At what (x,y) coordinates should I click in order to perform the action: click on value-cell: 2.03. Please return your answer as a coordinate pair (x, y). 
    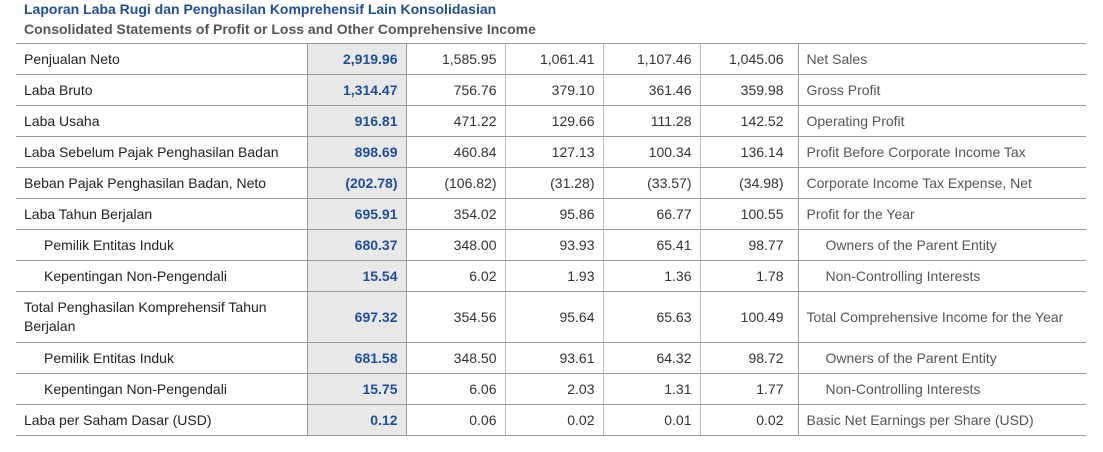
    Looking at the image, I should click on (554, 389).